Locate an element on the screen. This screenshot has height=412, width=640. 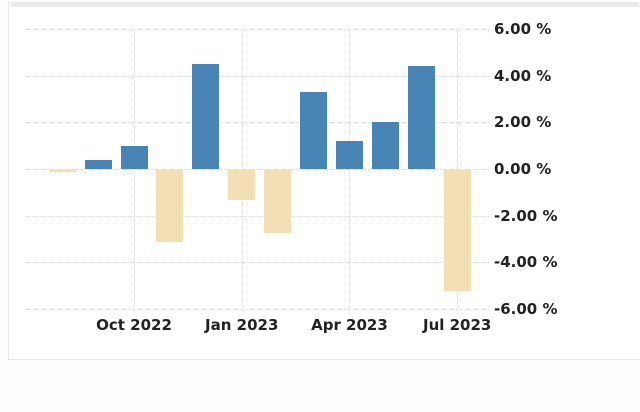
bar-oct-2022 is located at coordinates (134, 157).